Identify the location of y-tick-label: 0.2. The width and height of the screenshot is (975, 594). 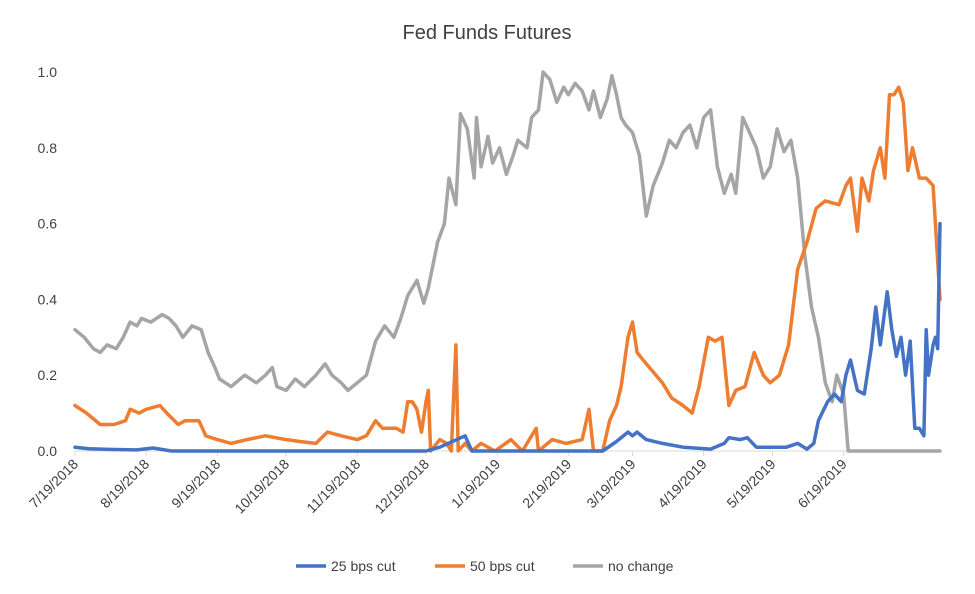
(48, 375).